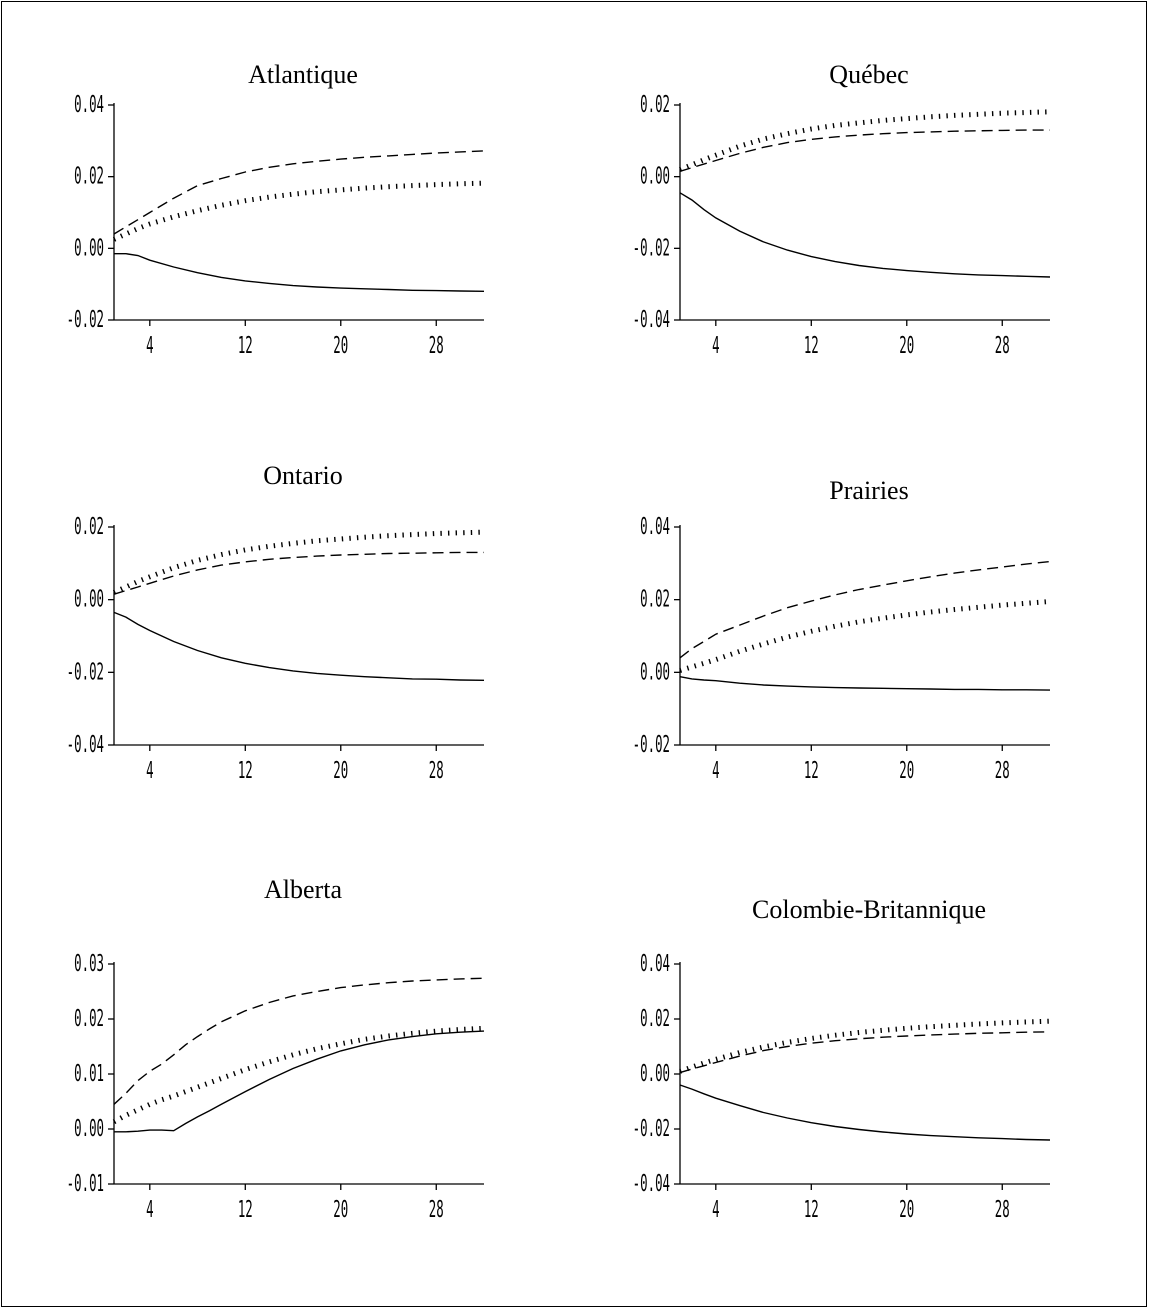  Describe the element at coordinates (868, 74) in the screenshot. I see `panel-title: Québec` at that location.